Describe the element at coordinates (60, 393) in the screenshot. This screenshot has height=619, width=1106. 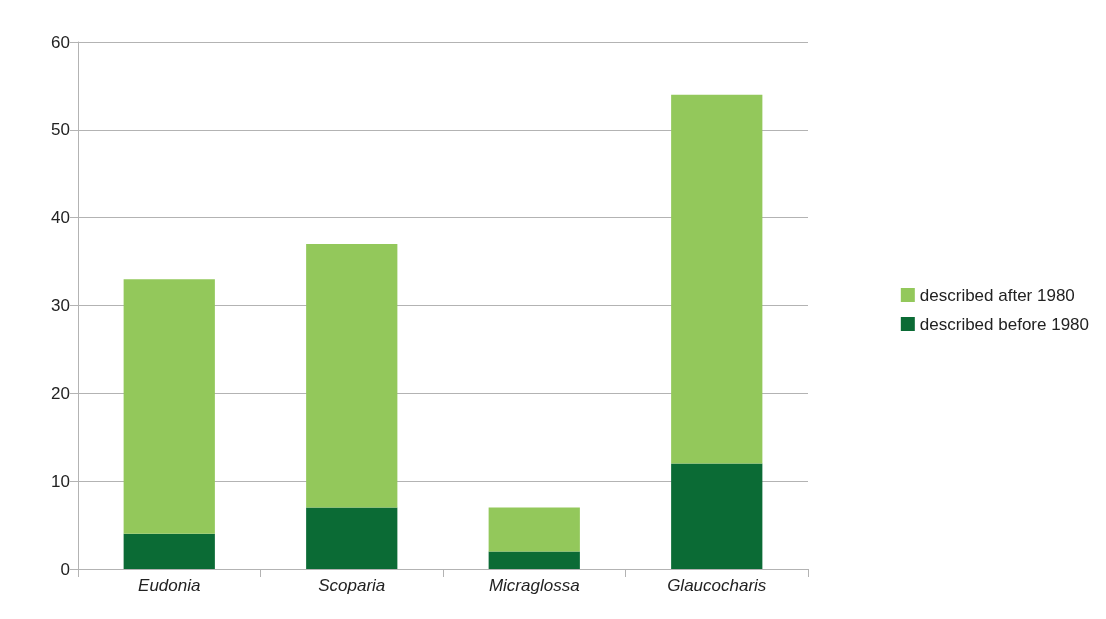
I see `y-tick-label: 20` at that location.